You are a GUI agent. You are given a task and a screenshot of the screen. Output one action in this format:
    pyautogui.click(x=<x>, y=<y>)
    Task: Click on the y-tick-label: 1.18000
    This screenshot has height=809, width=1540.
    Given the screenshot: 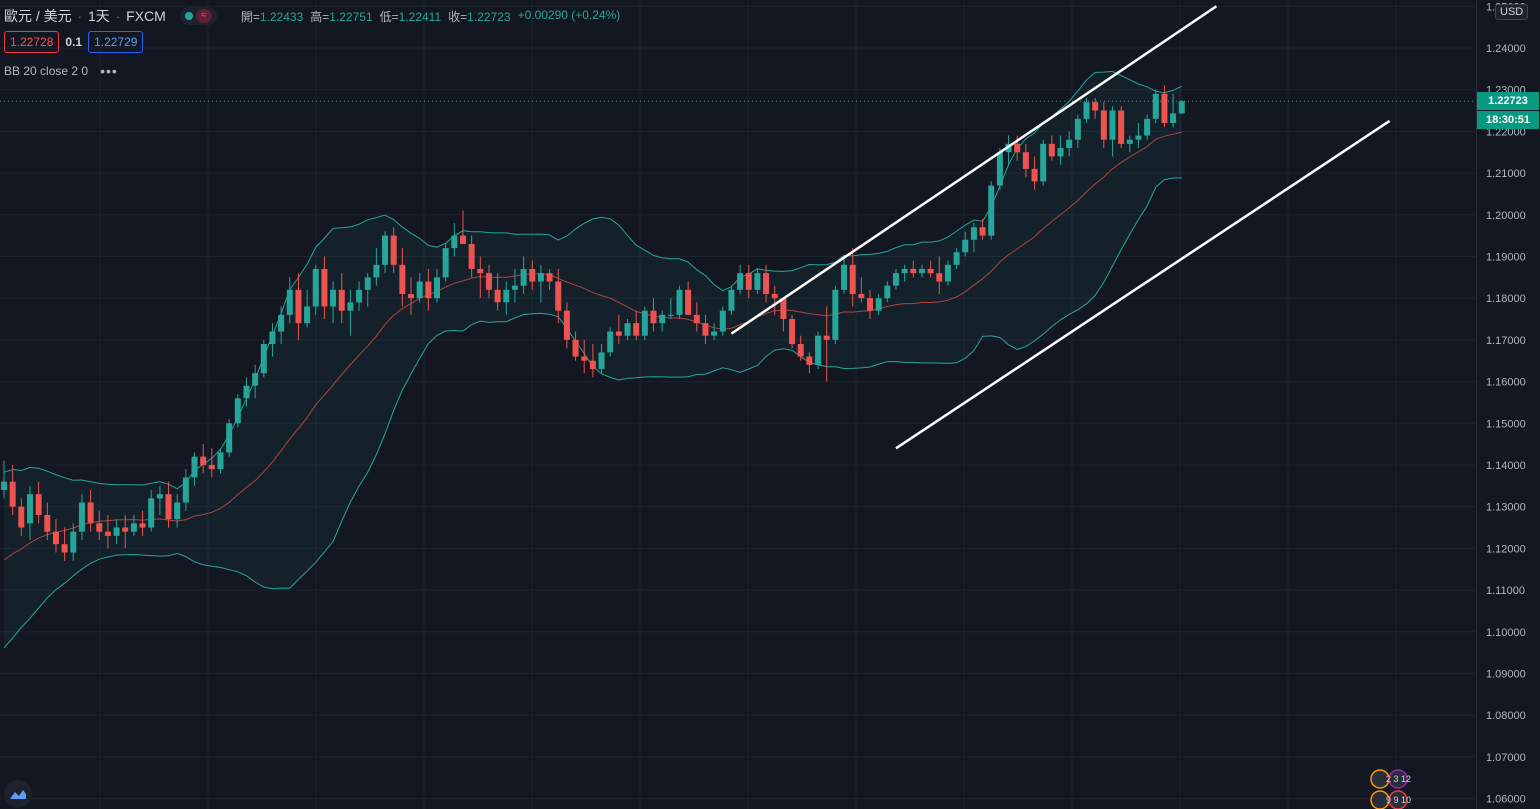 What is the action you would take?
    pyautogui.click(x=1506, y=299)
    